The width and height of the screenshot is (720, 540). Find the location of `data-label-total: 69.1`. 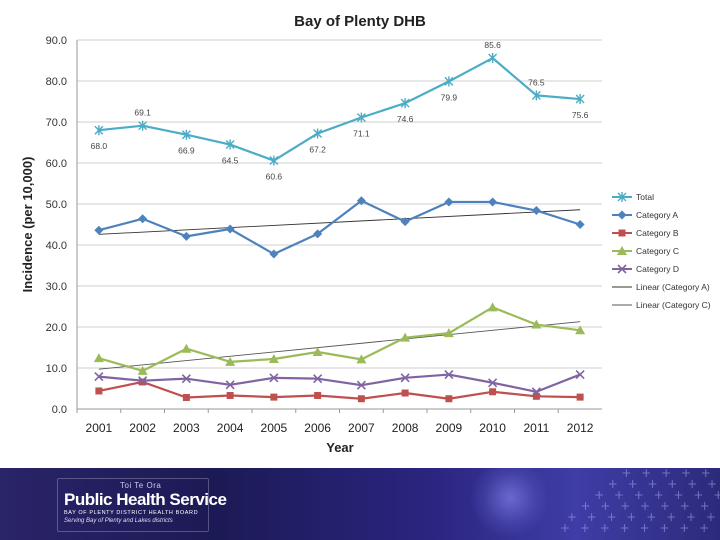

data-label-total: 69.1 is located at coordinates (142, 113).